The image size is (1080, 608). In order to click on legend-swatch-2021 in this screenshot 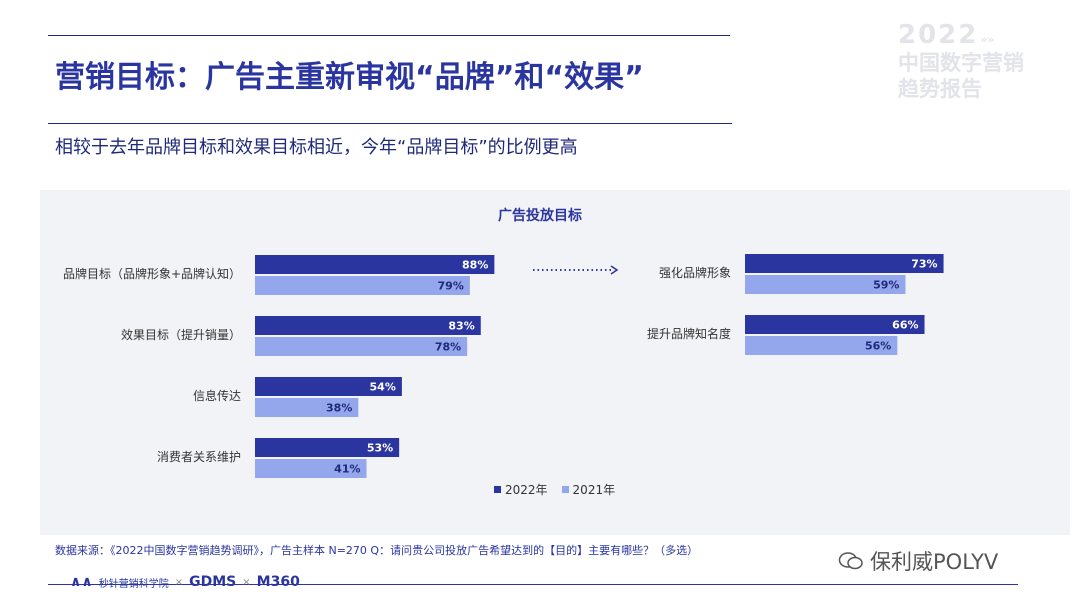, I will do `click(565, 489)`.